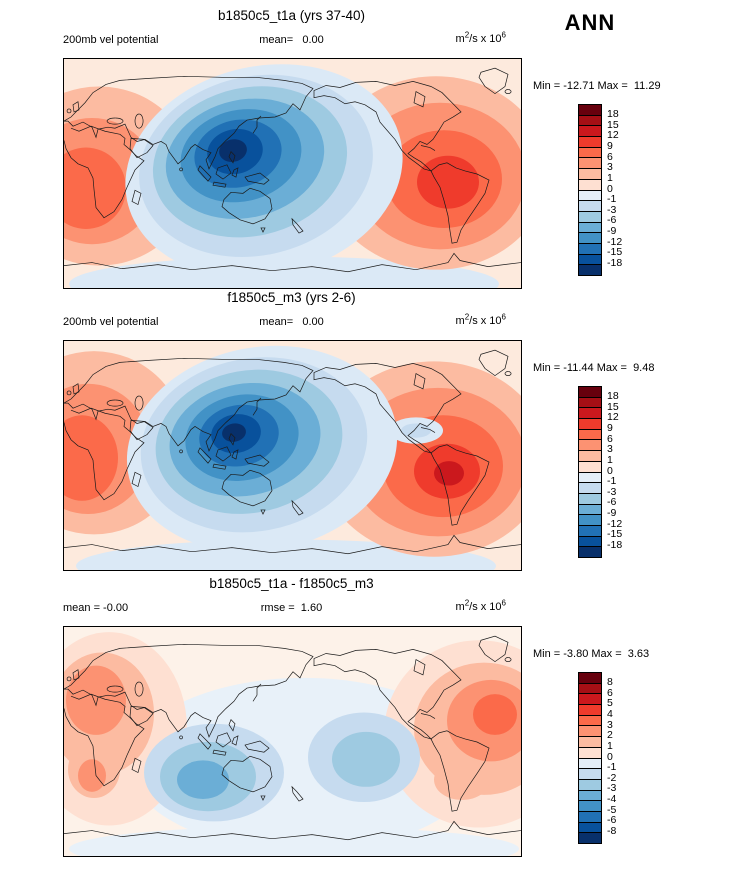  Describe the element at coordinates (291, 297) in the screenshot. I see `panel-title: f1850c5_m3 (yrs 2-6)` at that location.